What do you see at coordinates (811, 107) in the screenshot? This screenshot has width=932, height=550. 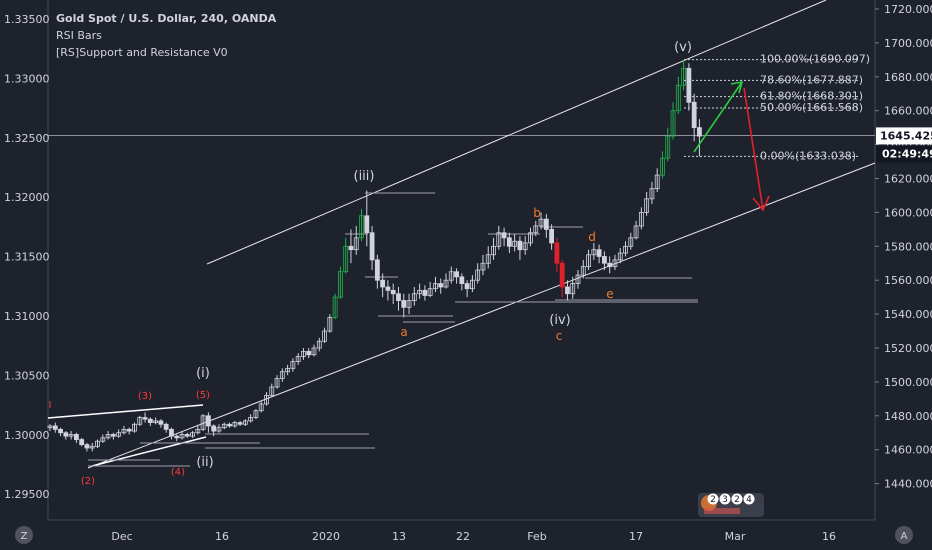 I see `fib-level-label: 50.00%(1661.568)` at bounding box center [811, 107].